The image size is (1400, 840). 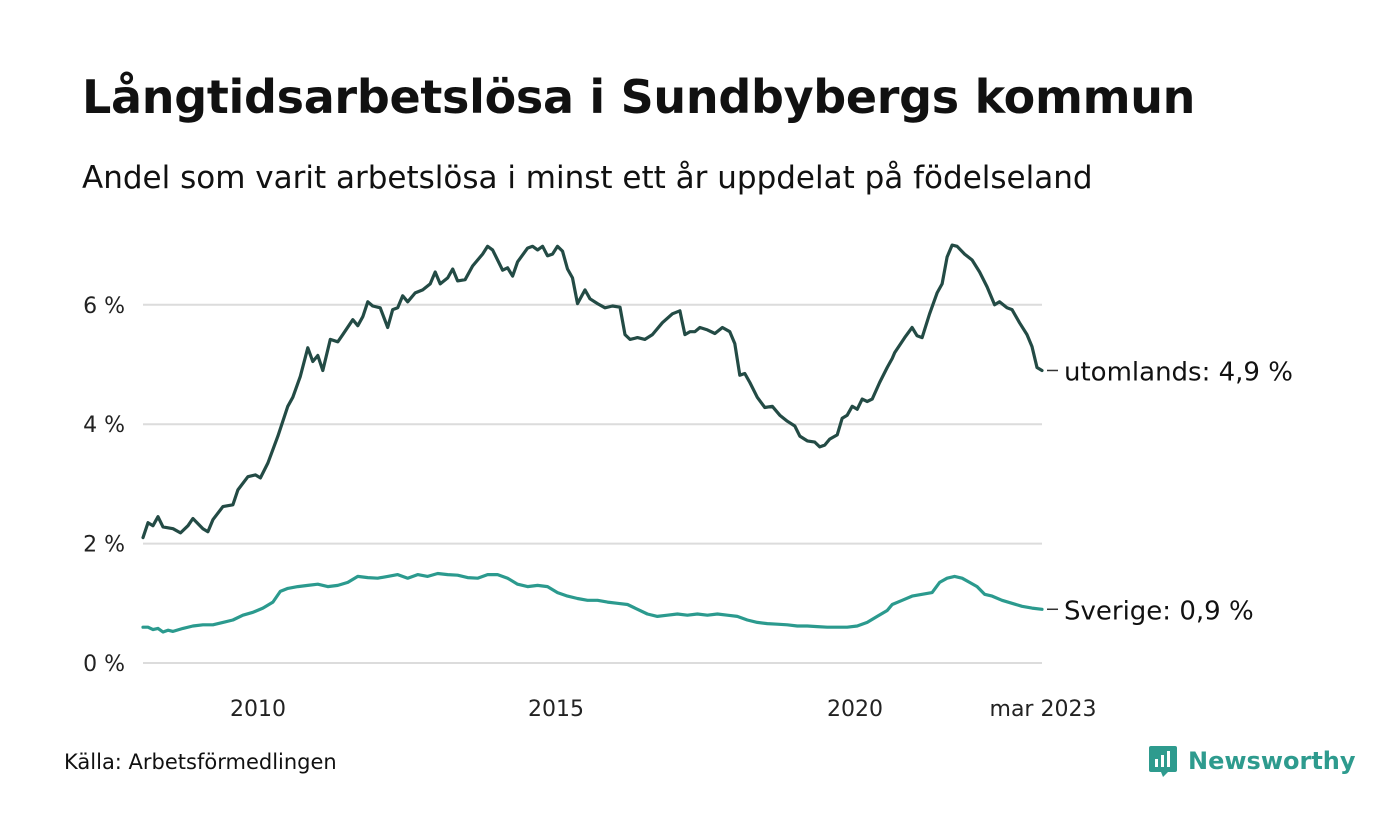 What do you see at coordinates (639, 97) in the screenshot?
I see `chart-title: Långtidsarbetslösa i Sundbybergs kommun` at bounding box center [639, 97].